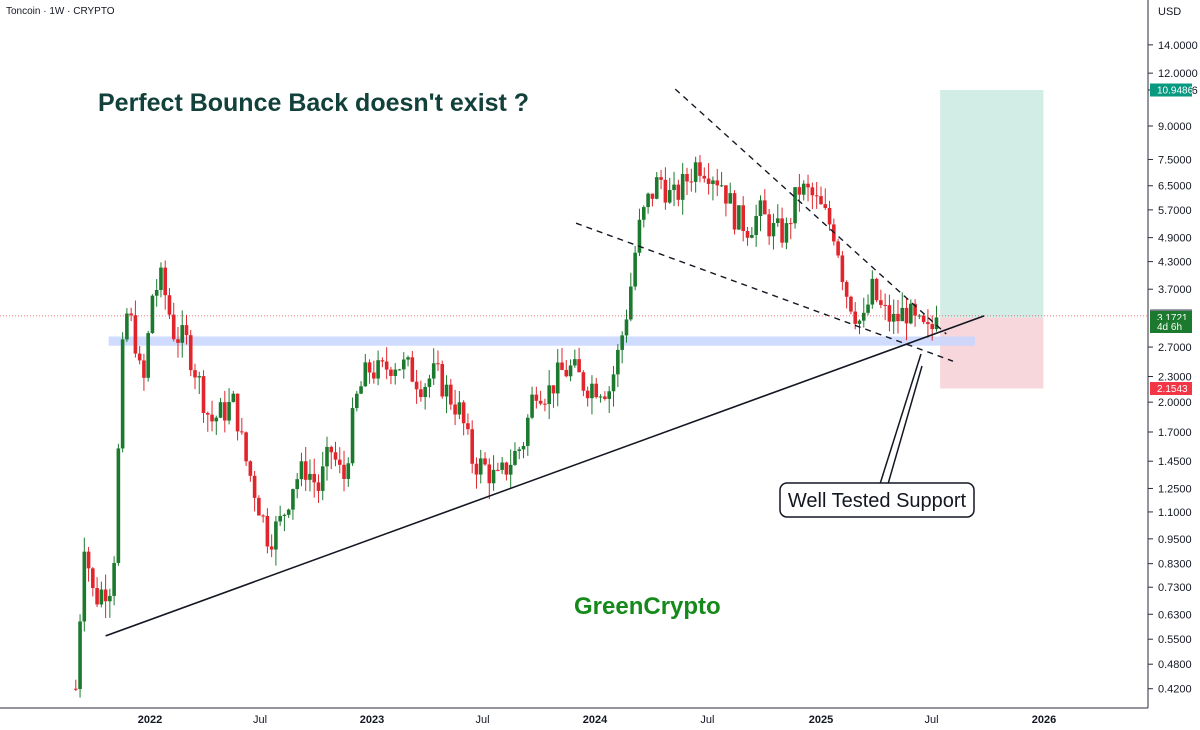 The image size is (1200, 730). Describe the element at coordinates (313, 103) in the screenshot. I see `chart-title: Perfect Bounce Back doesn't exist ?` at that location.